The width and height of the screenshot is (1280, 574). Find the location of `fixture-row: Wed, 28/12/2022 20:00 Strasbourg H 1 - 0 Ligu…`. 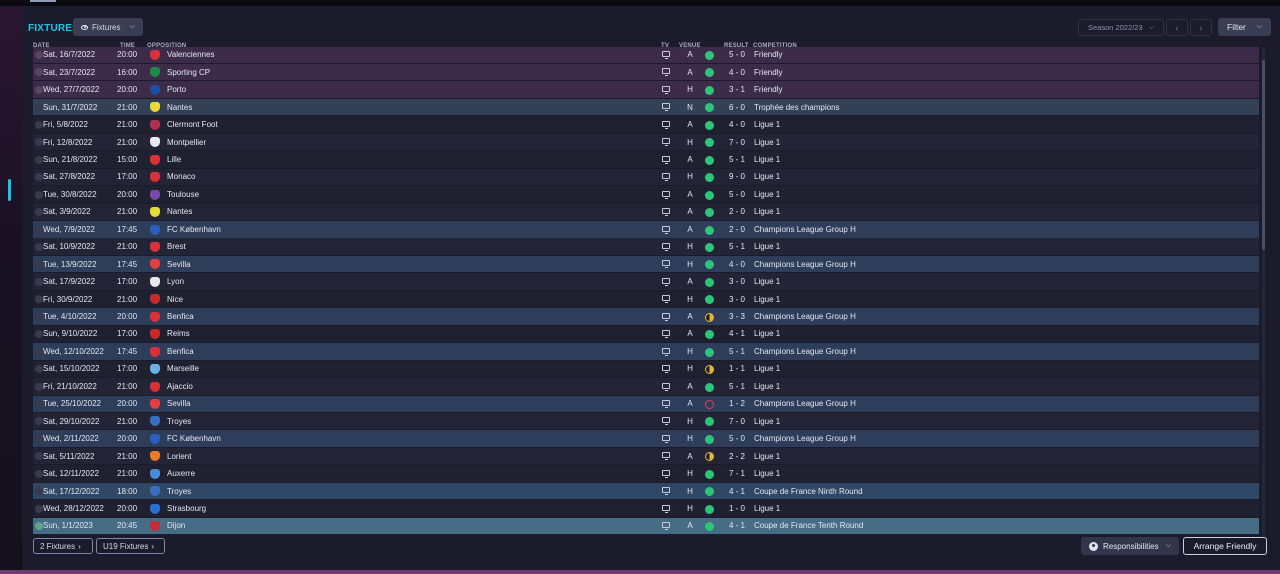

fixture-row: Wed, 28/12/2022 20:00 Strasbourg H 1 - 0 Ligu… is located at coordinates (646, 508).